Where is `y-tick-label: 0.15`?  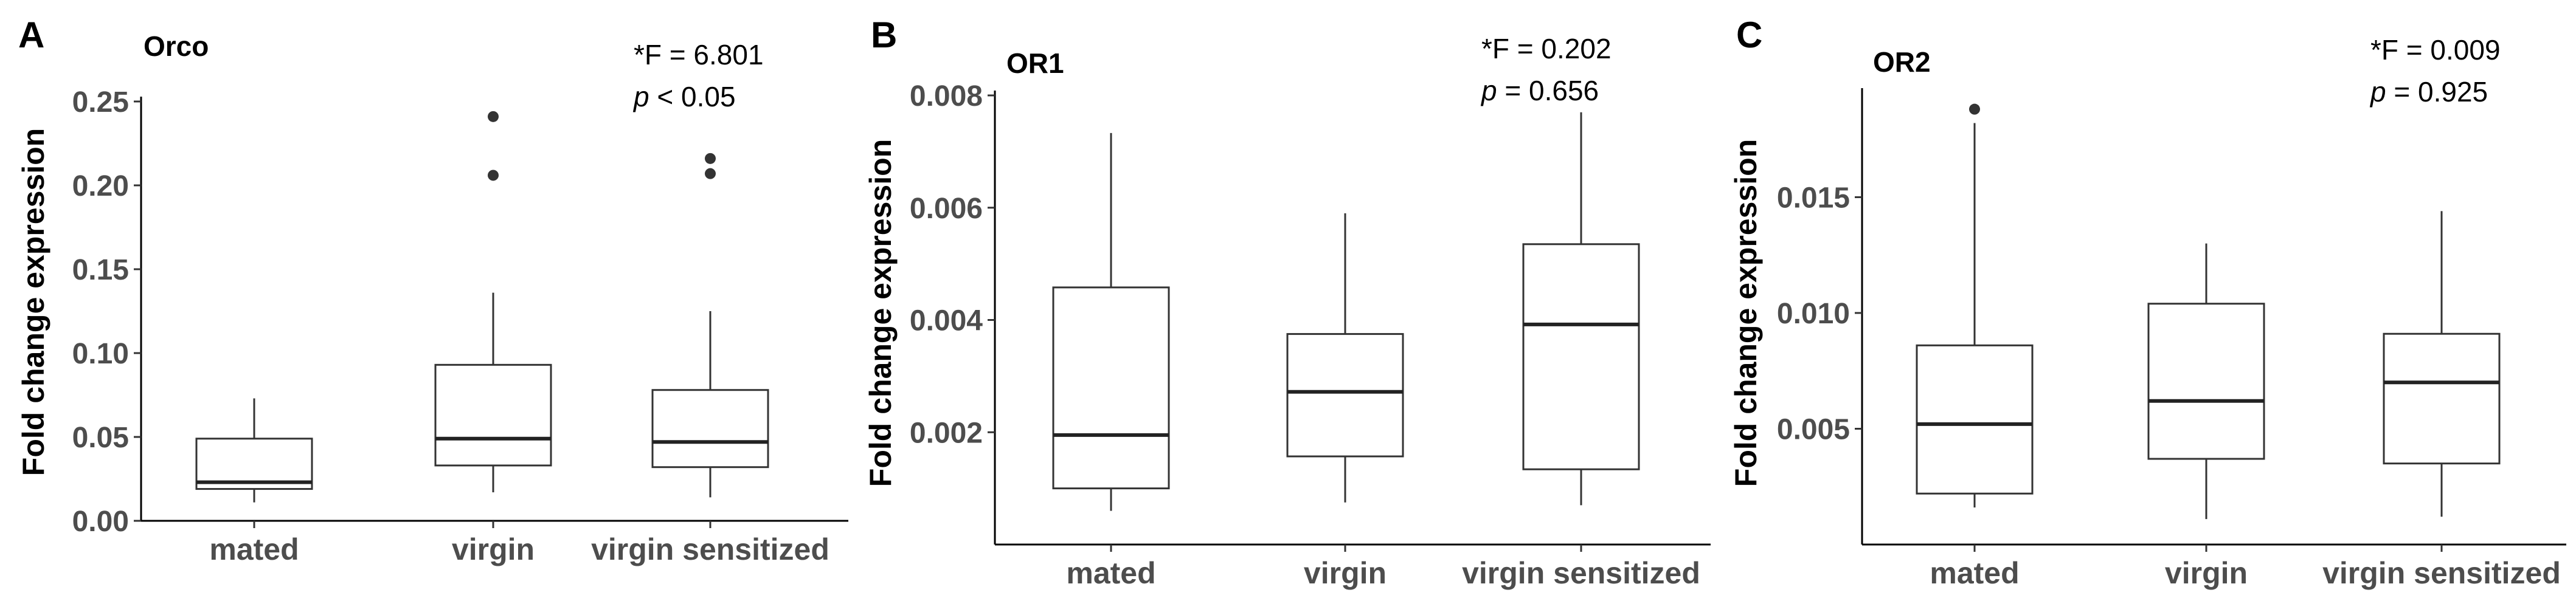
y-tick-label: 0.15 is located at coordinates (100, 270).